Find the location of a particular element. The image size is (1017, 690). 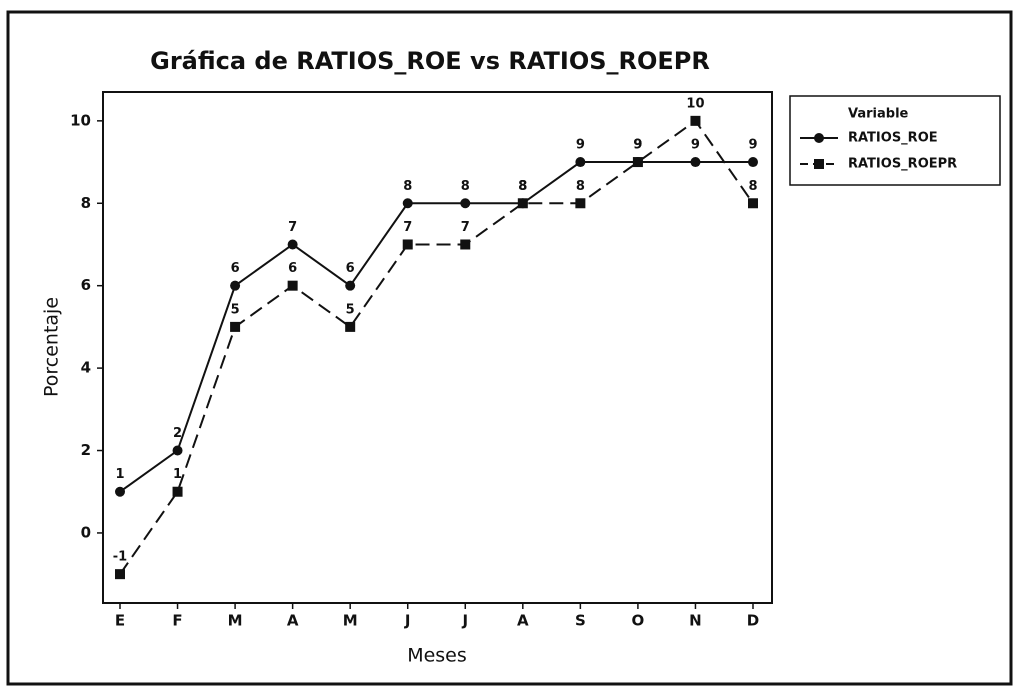

y-tick-label: 2 is located at coordinates (86, 450).